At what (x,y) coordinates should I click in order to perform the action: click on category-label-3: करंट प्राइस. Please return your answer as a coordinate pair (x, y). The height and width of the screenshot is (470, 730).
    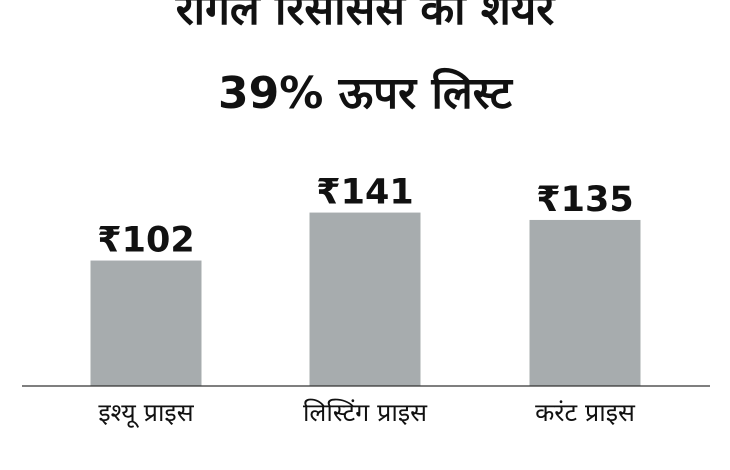
    Looking at the image, I should click on (585, 412).